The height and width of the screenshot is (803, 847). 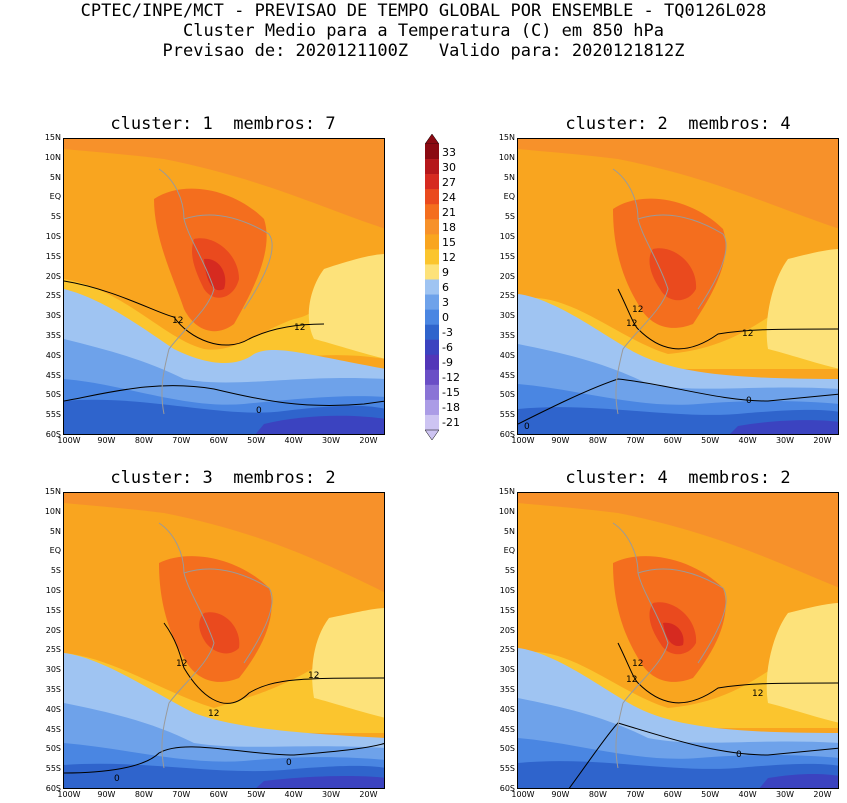 I want to click on colorbar-label: -6, so click(x=447, y=348).